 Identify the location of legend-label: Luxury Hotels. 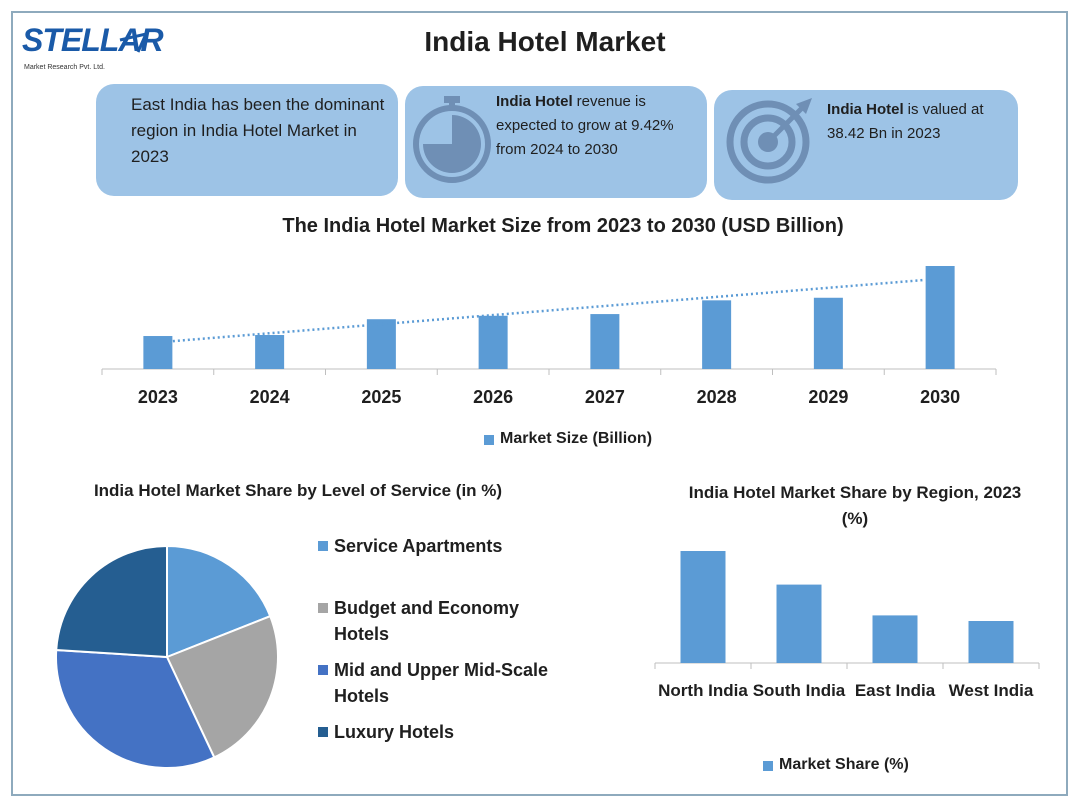
(394, 732).